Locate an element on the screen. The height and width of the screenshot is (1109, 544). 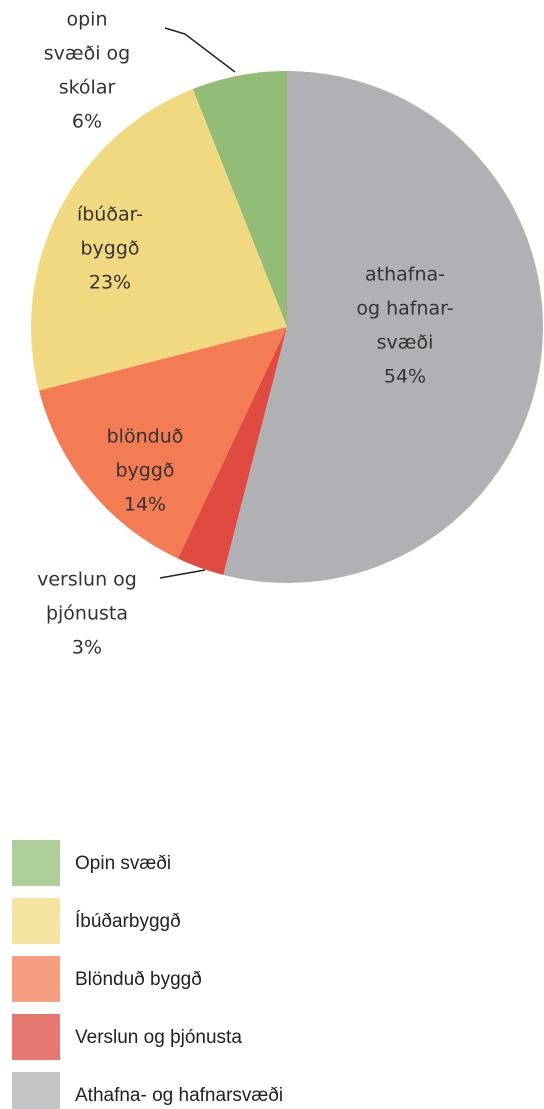
legend-label: Verslun og þjónusta is located at coordinates (158, 1037).